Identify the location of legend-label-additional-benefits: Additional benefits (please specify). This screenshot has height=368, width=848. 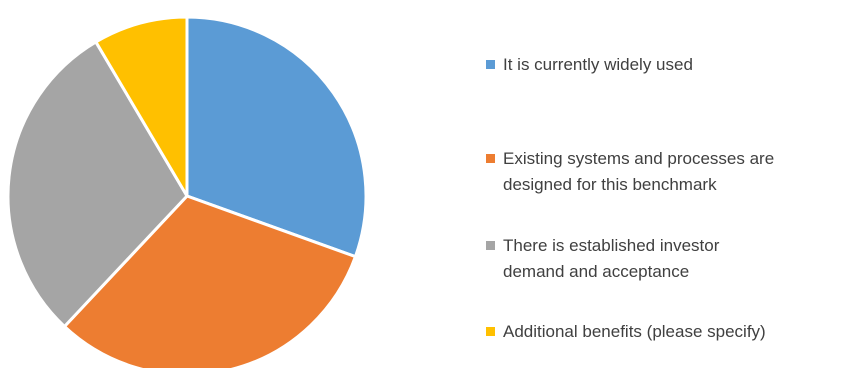
(634, 331).